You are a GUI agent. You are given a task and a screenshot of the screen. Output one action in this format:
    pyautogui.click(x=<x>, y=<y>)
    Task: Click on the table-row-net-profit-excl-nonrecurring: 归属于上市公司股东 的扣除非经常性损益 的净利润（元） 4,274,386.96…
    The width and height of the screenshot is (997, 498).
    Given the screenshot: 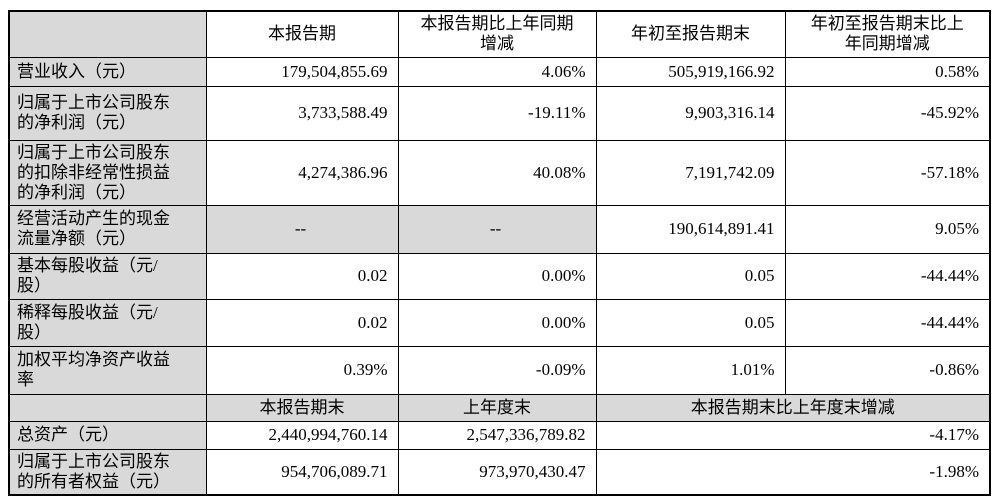 What is the action you would take?
    pyautogui.click(x=499, y=172)
    